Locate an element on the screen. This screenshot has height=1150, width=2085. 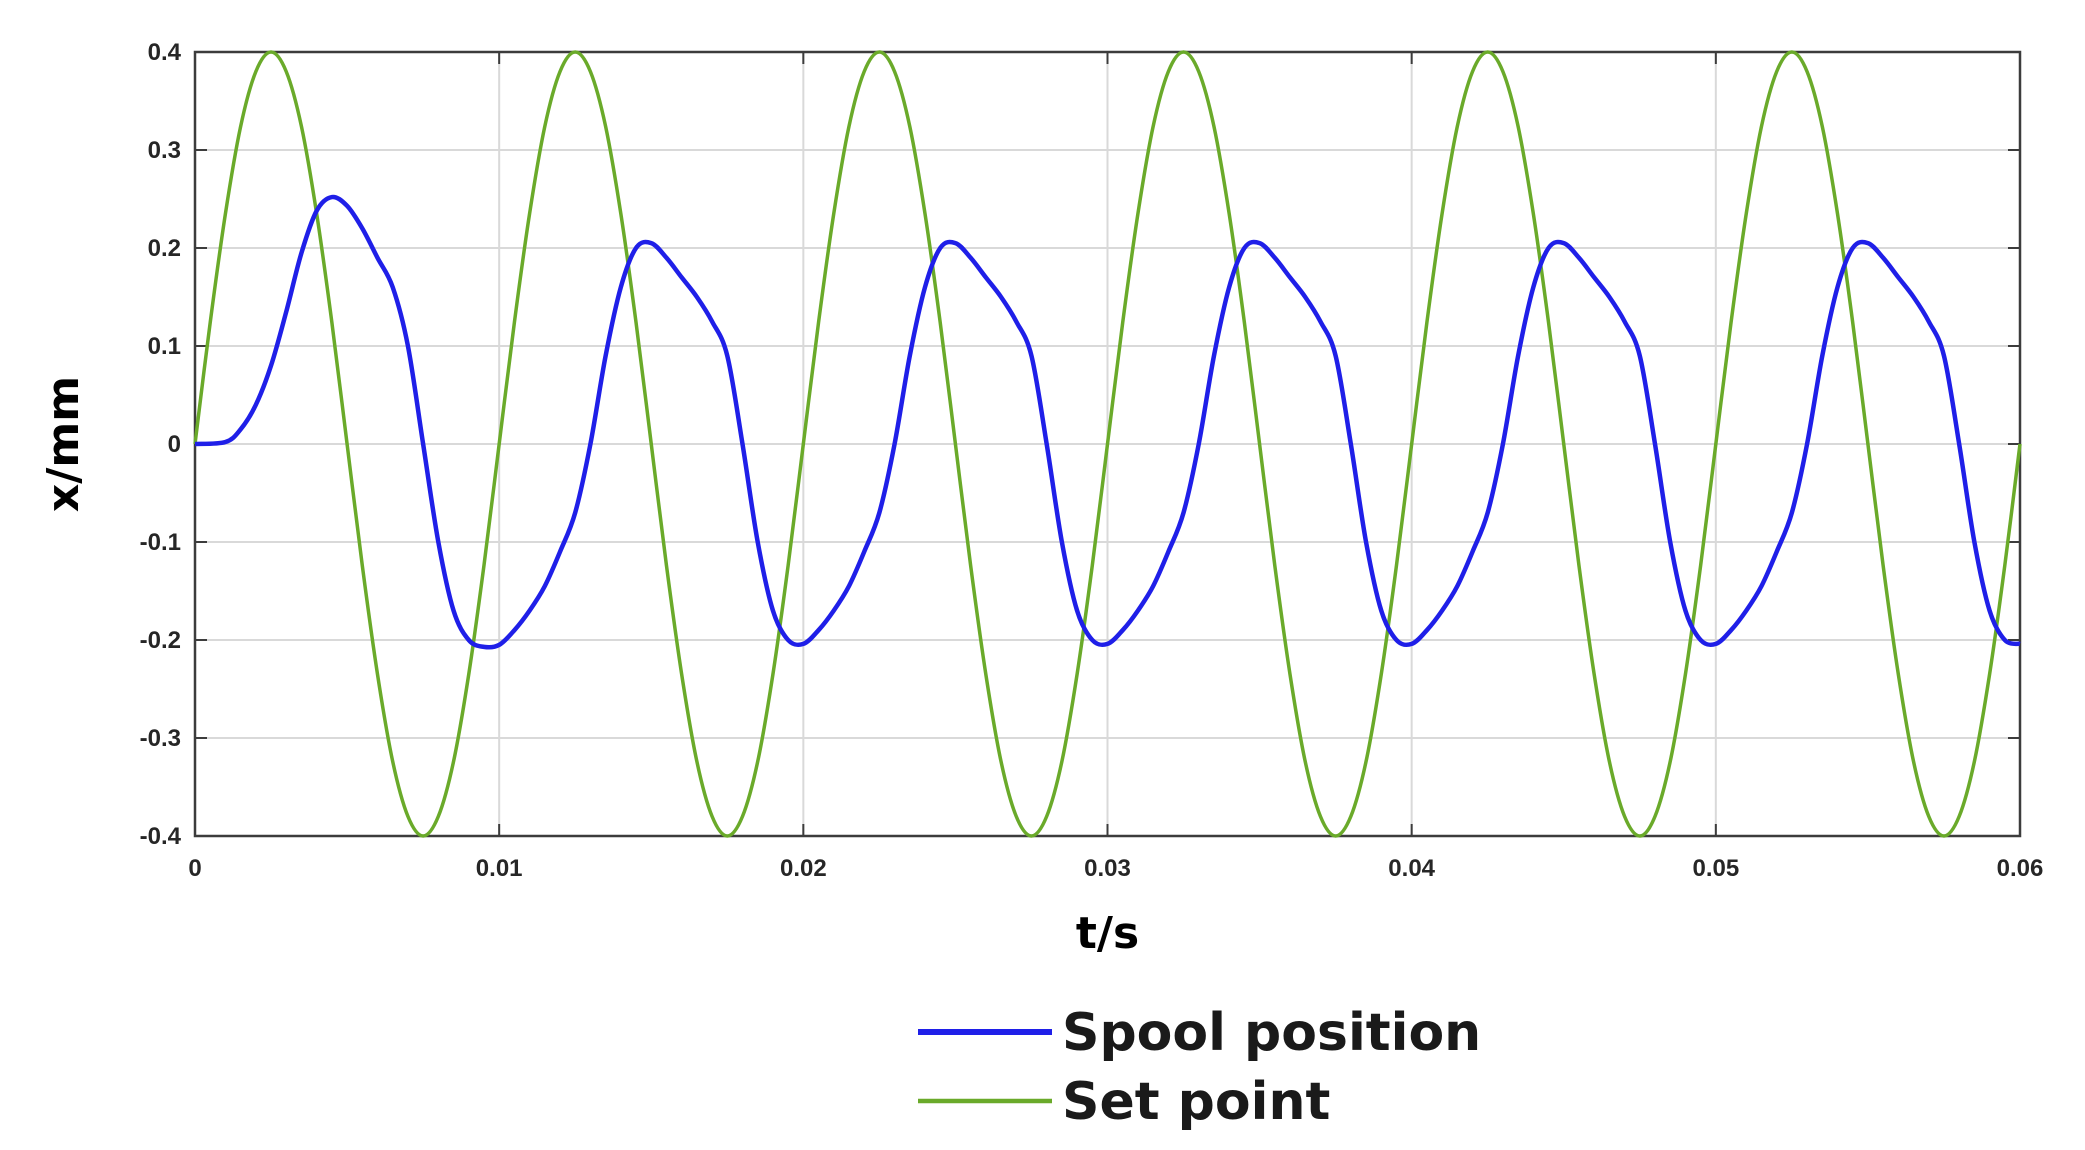
y-tick-label: 0.2 is located at coordinates (164, 248).